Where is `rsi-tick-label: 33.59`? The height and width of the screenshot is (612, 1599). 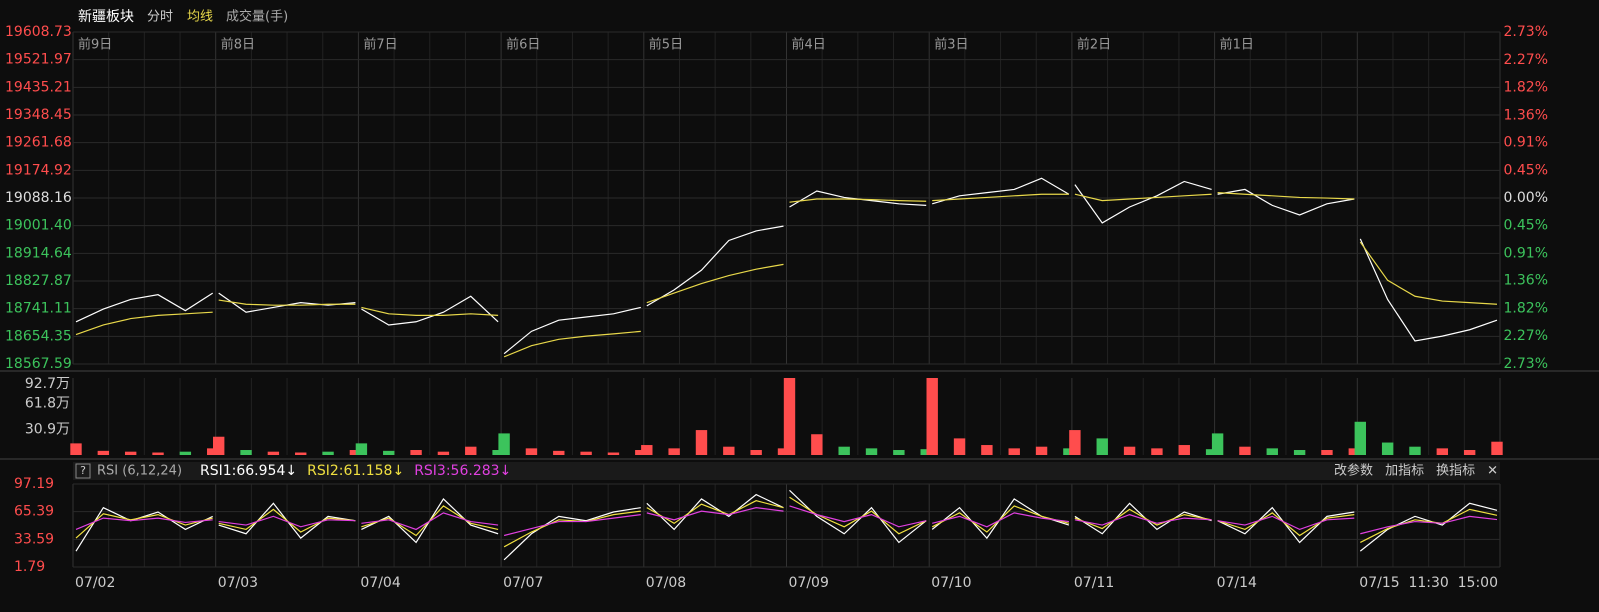 rsi-tick-label: 33.59 is located at coordinates (34, 539).